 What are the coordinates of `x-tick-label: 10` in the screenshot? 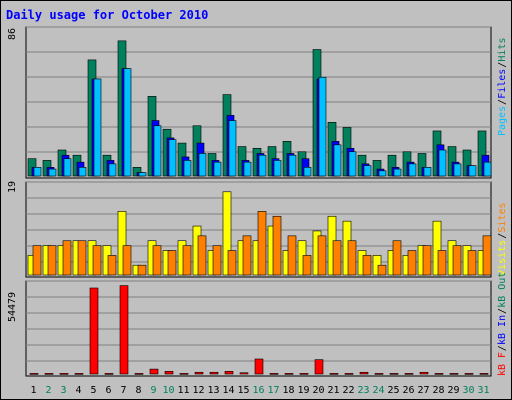 It's located at (168, 390).